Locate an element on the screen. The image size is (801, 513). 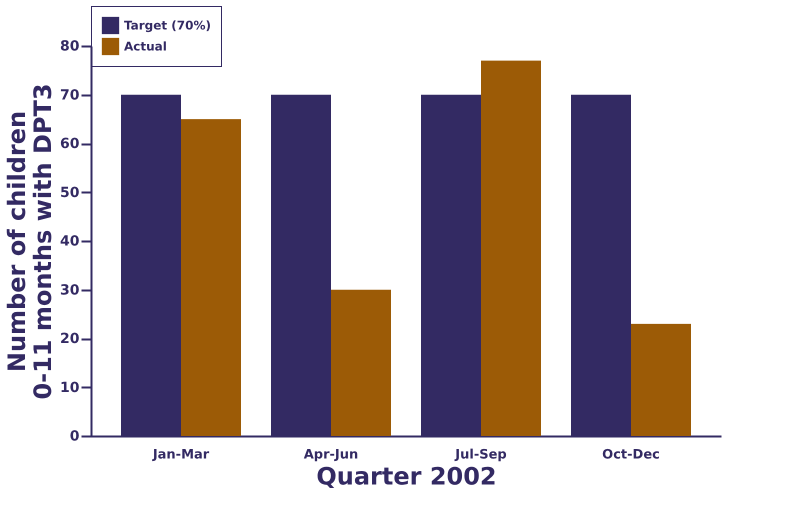
x-axis-title: Quarter 2002 is located at coordinates (406, 476).